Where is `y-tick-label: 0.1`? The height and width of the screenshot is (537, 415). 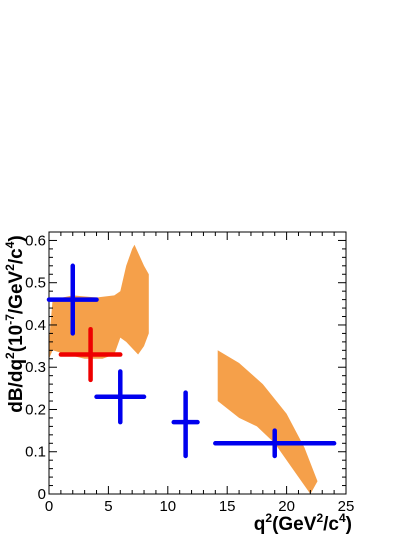
y-tick-label: 0.1 is located at coordinates (35, 452).